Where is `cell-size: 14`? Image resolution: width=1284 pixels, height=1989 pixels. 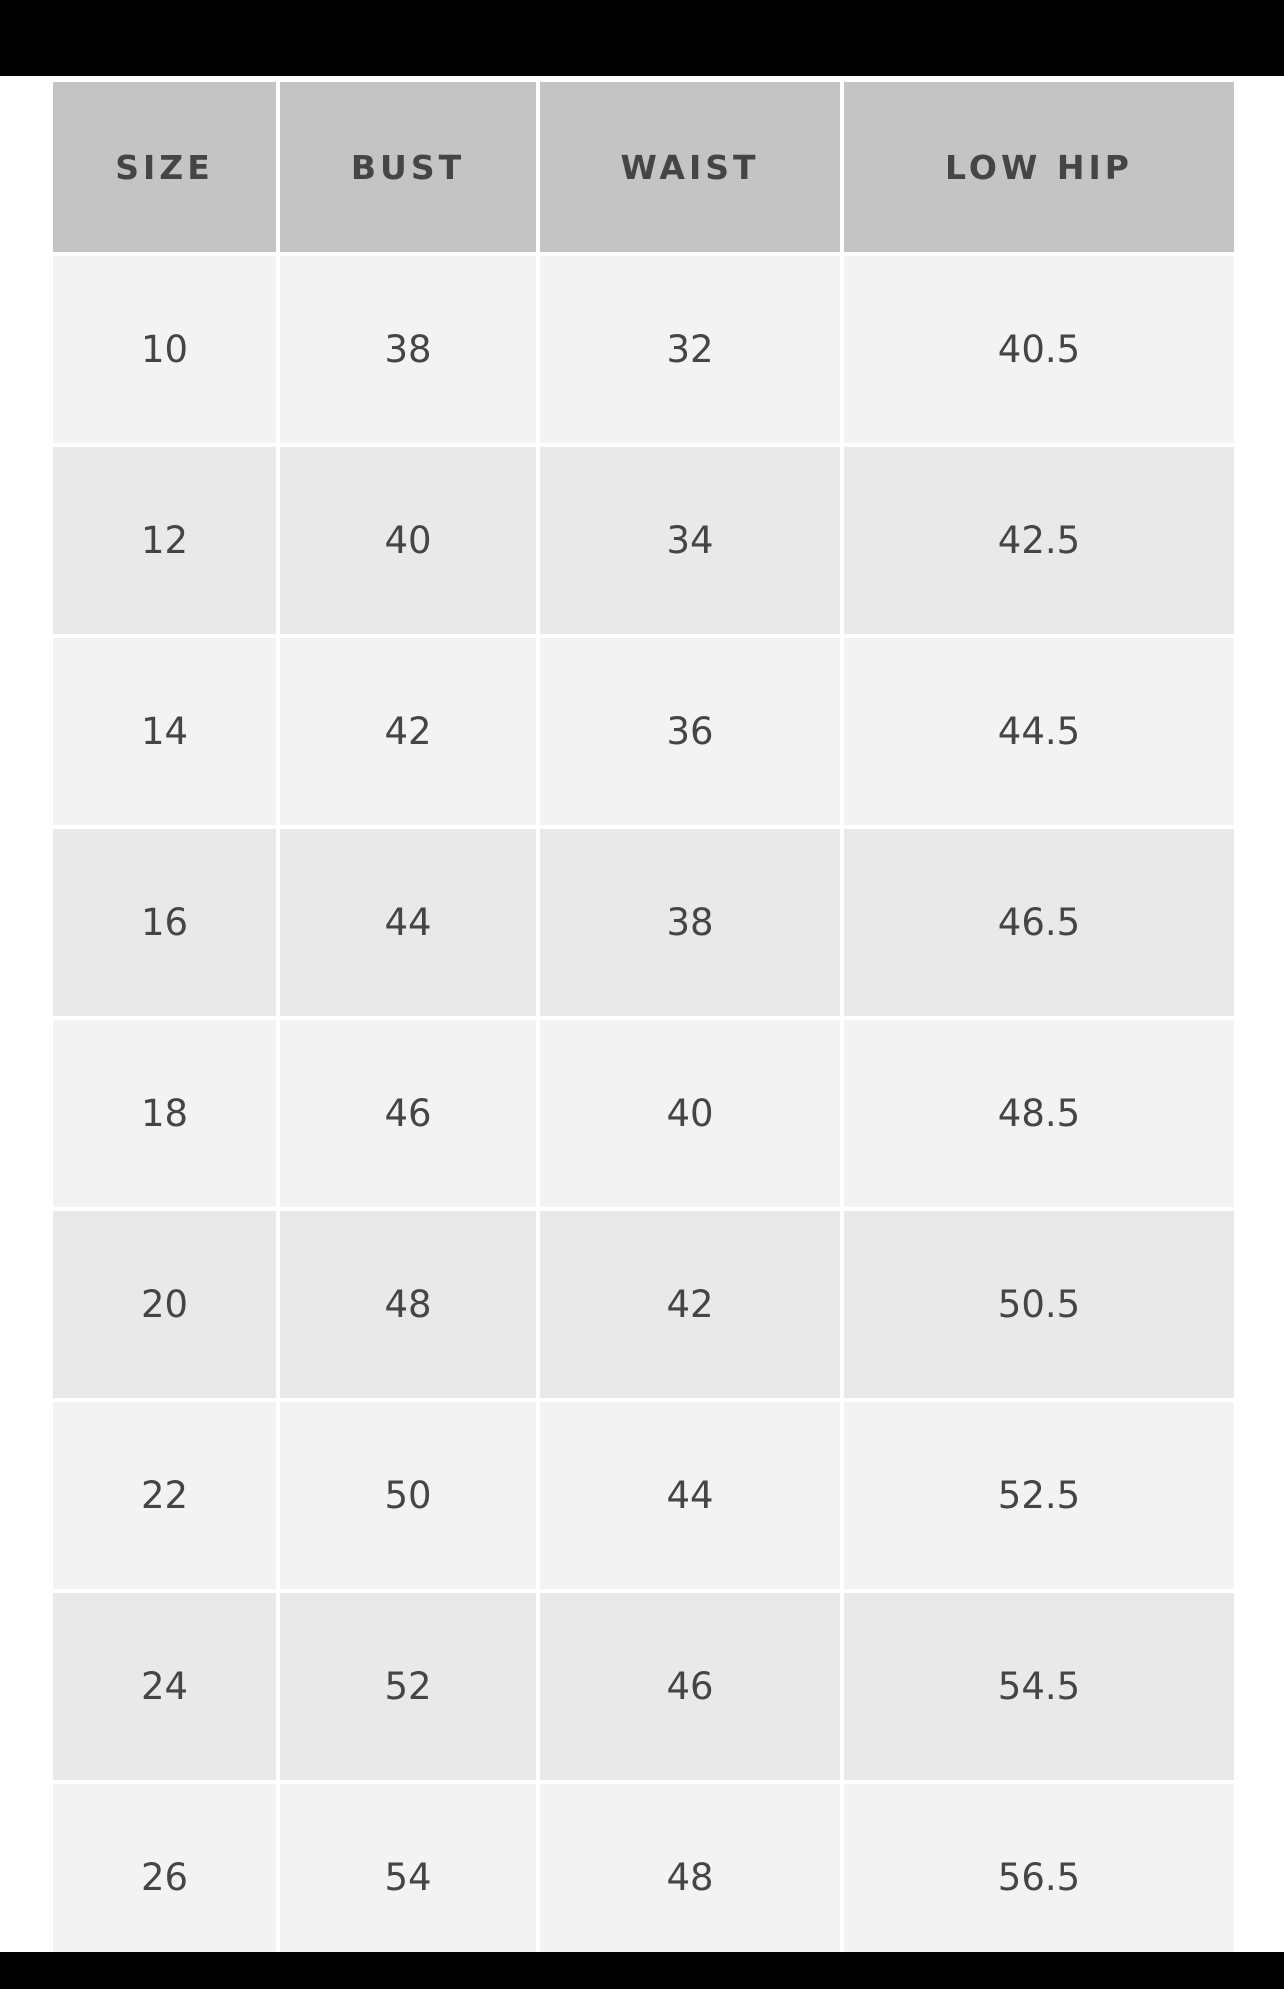 cell-size: 14 is located at coordinates (164, 731).